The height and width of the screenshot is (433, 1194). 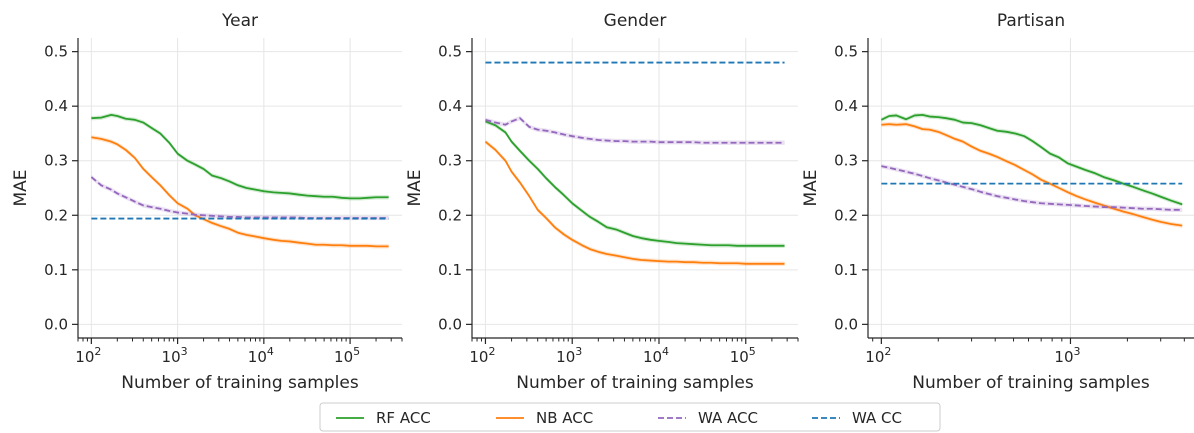 What do you see at coordinates (403, 418) in the screenshot?
I see `legend-label: RF ACC` at bounding box center [403, 418].